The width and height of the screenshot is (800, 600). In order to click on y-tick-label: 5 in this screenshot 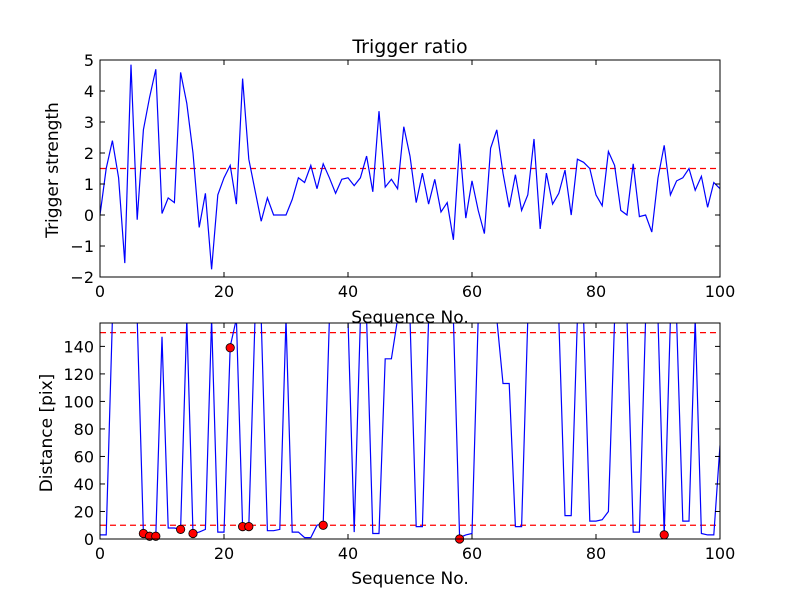, I will do `click(89, 60)`.